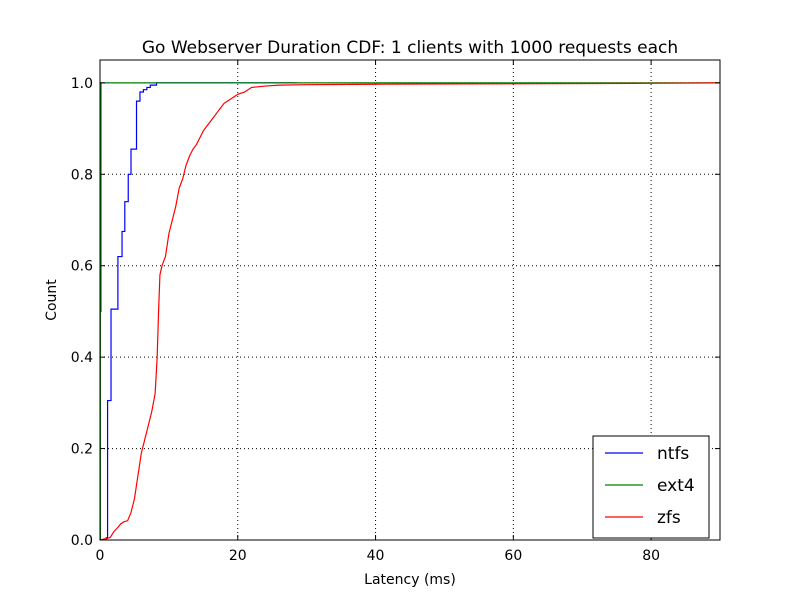 This screenshot has width=800, height=600. I want to click on x-axis-label: Latency (ms), so click(410, 580).